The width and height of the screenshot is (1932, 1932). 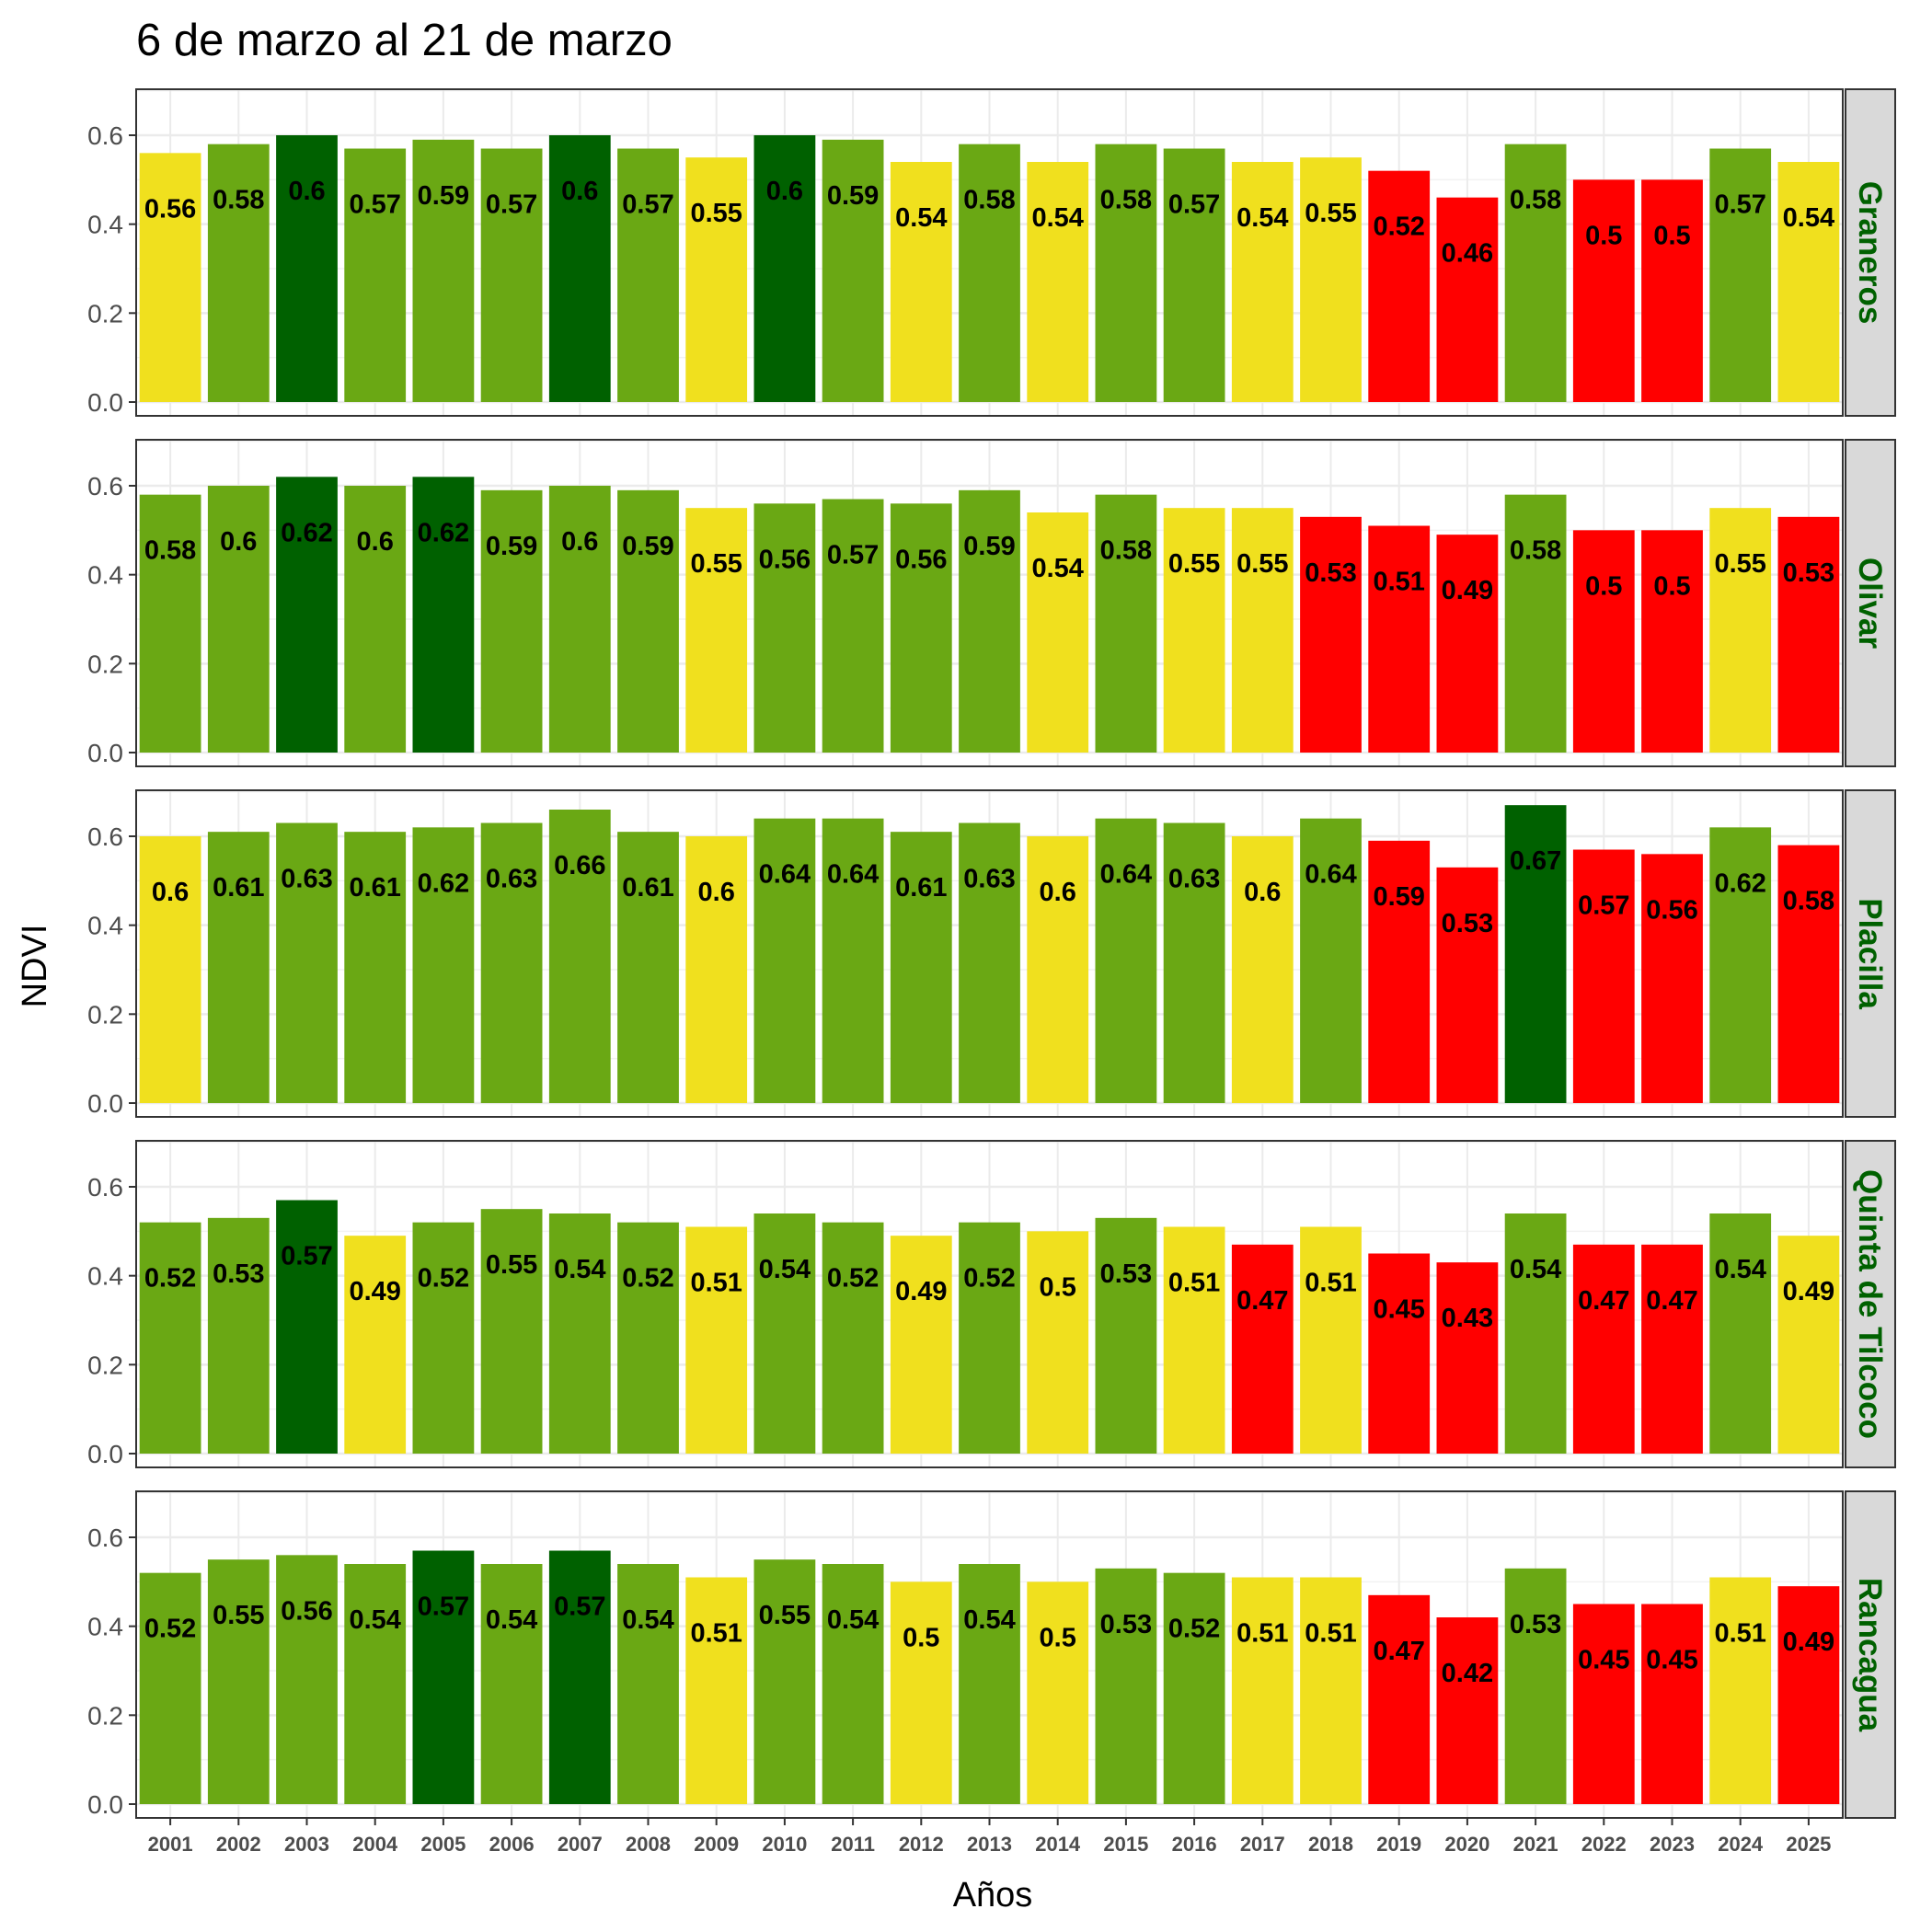 I want to click on data-label-2009: 0.51, so click(x=716, y=1283).